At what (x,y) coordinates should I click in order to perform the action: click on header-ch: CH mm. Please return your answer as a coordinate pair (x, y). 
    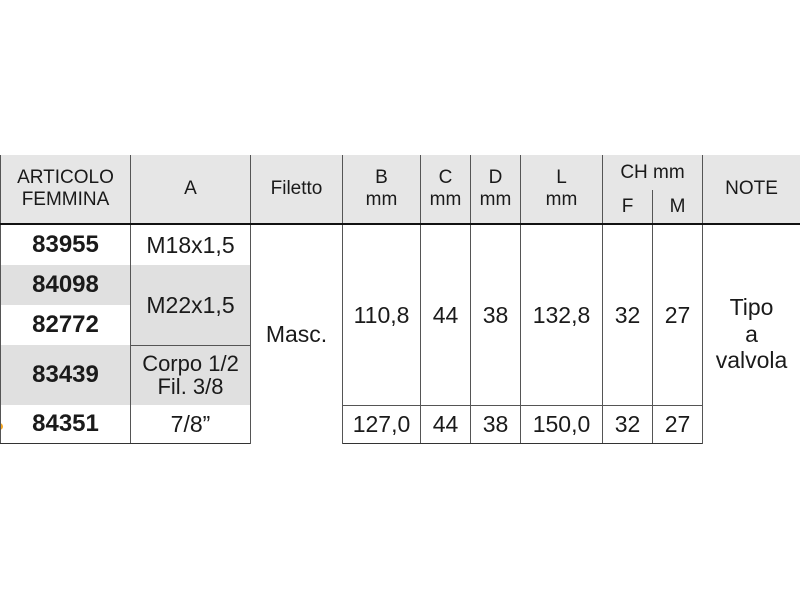
    Looking at the image, I should click on (652, 172).